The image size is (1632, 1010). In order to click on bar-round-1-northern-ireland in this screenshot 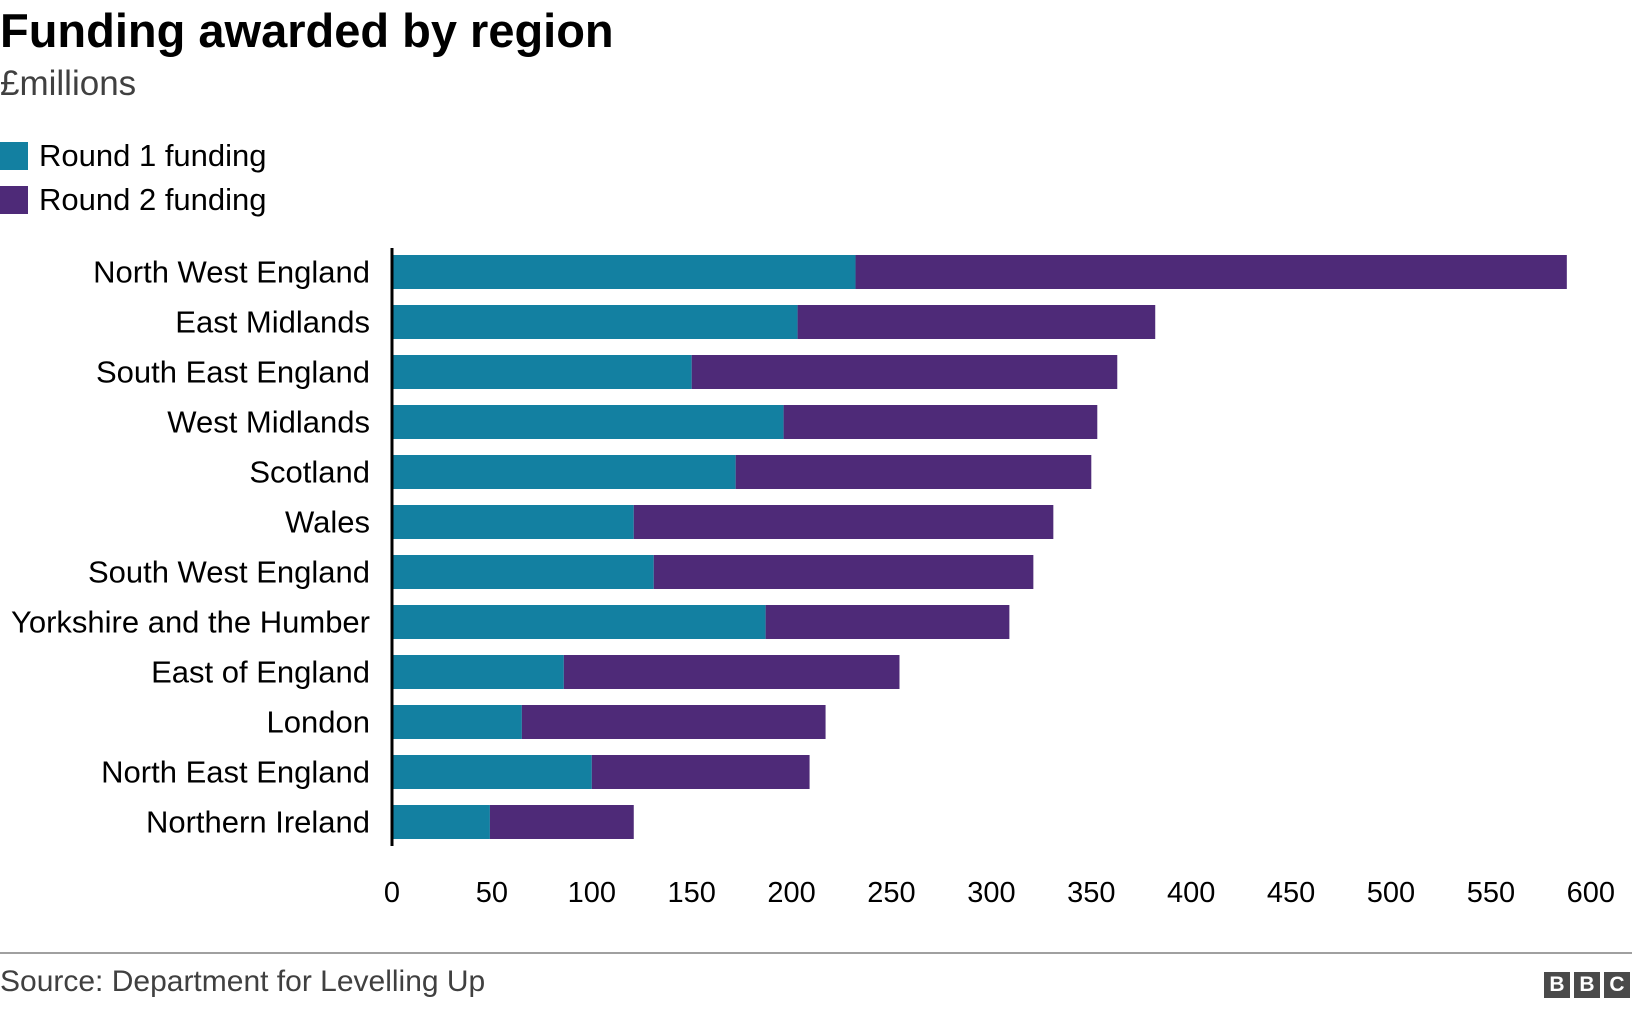, I will do `click(441, 822)`.